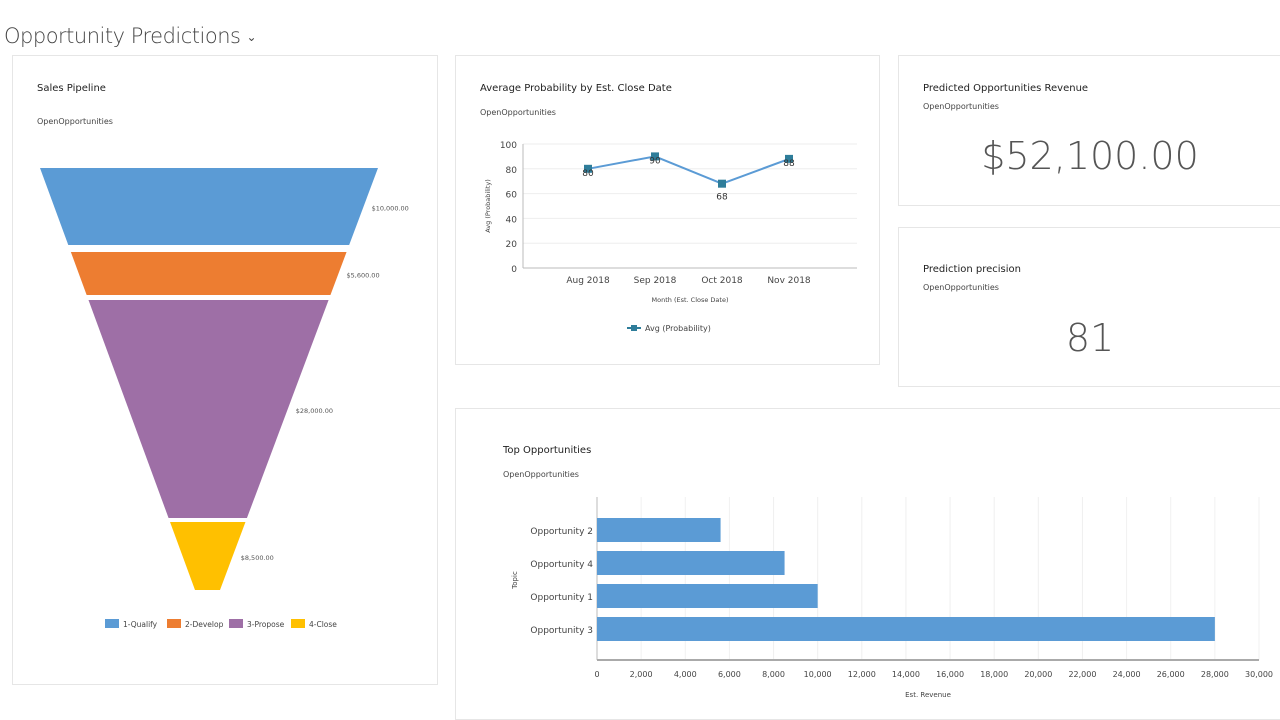 The image size is (1280, 720). What do you see at coordinates (1215, 674) in the screenshot?
I see `x-tick-label: 28,000` at bounding box center [1215, 674].